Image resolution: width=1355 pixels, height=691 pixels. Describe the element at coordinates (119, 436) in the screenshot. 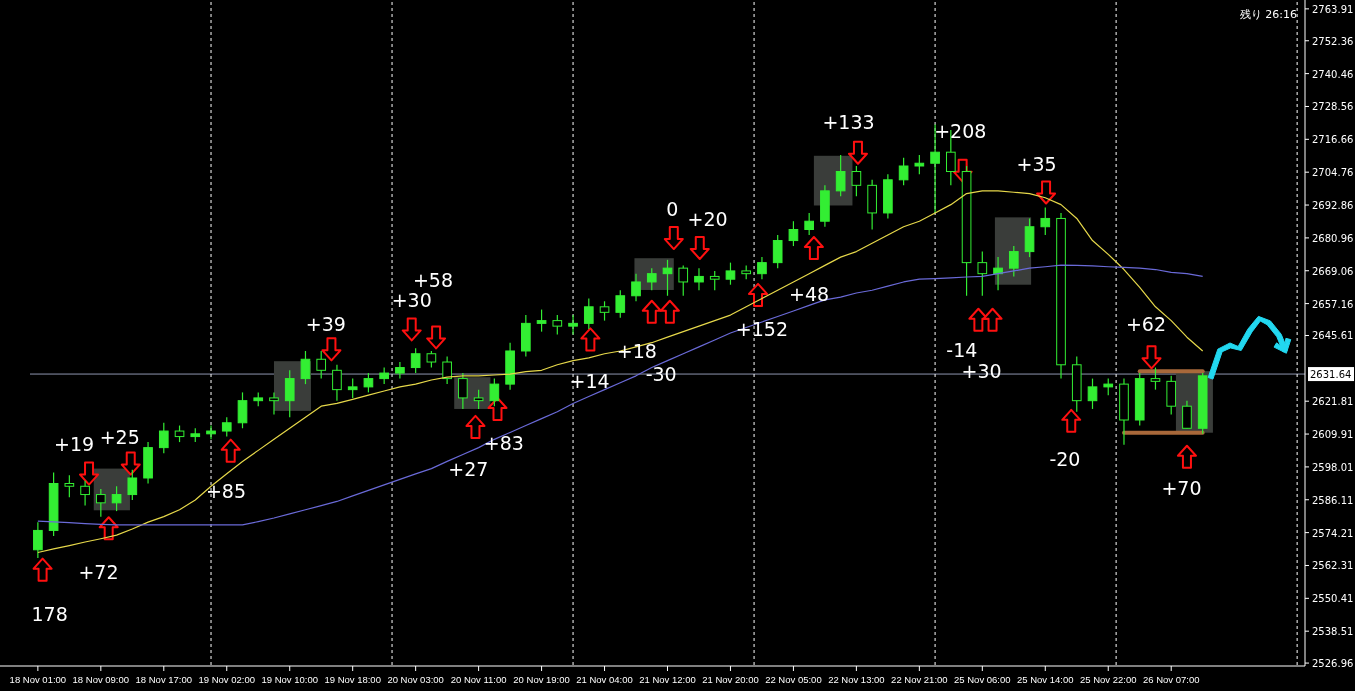

I see `annotation: +25` at that location.